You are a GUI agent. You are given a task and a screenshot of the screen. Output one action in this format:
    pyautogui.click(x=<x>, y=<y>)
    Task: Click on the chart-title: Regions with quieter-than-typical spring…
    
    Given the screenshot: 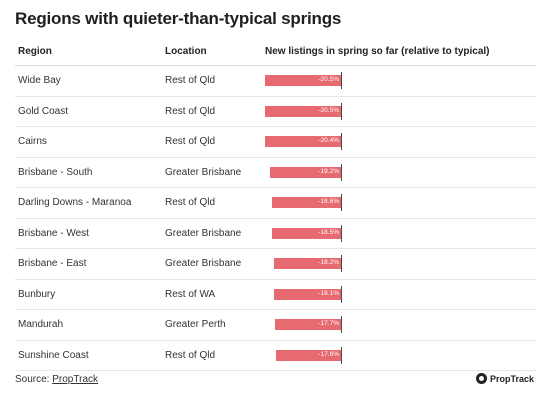 What is the action you would take?
    pyautogui.click(x=178, y=18)
    